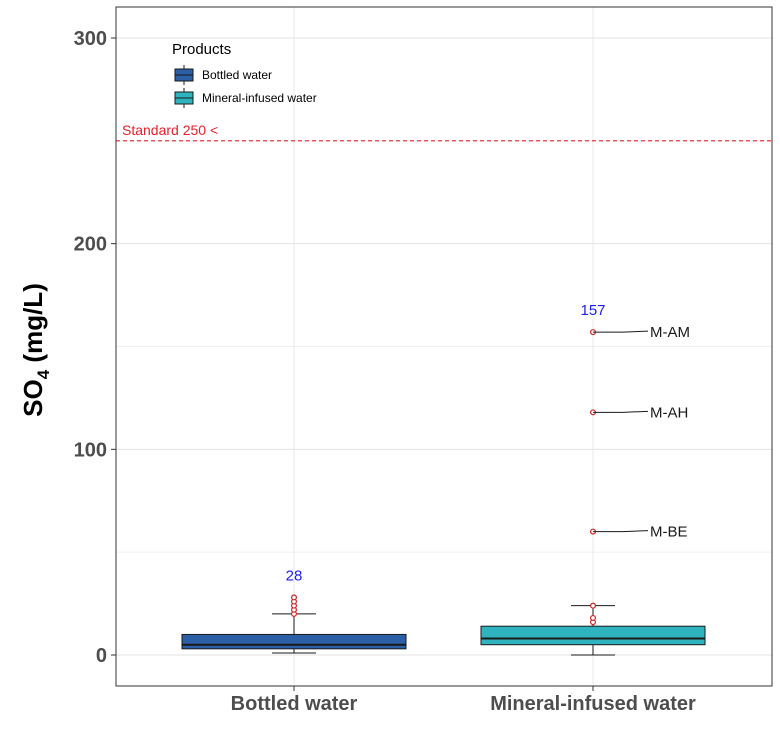 This screenshot has height=750, width=780. What do you see at coordinates (90, 450) in the screenshot?
I see `y-tick-label: 100` at bounding box center [90, 450].